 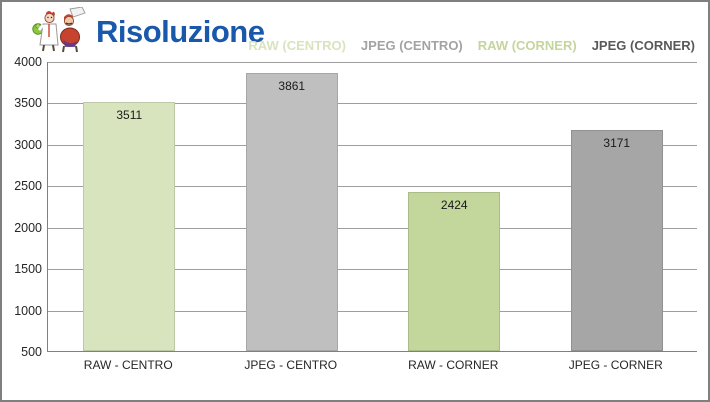 What do you see at coordinates (643, 45) in the screenshot?
I see `legend-entry-jpeg-corner: JPEG (CORNER)` at bounding box center [643, 45].